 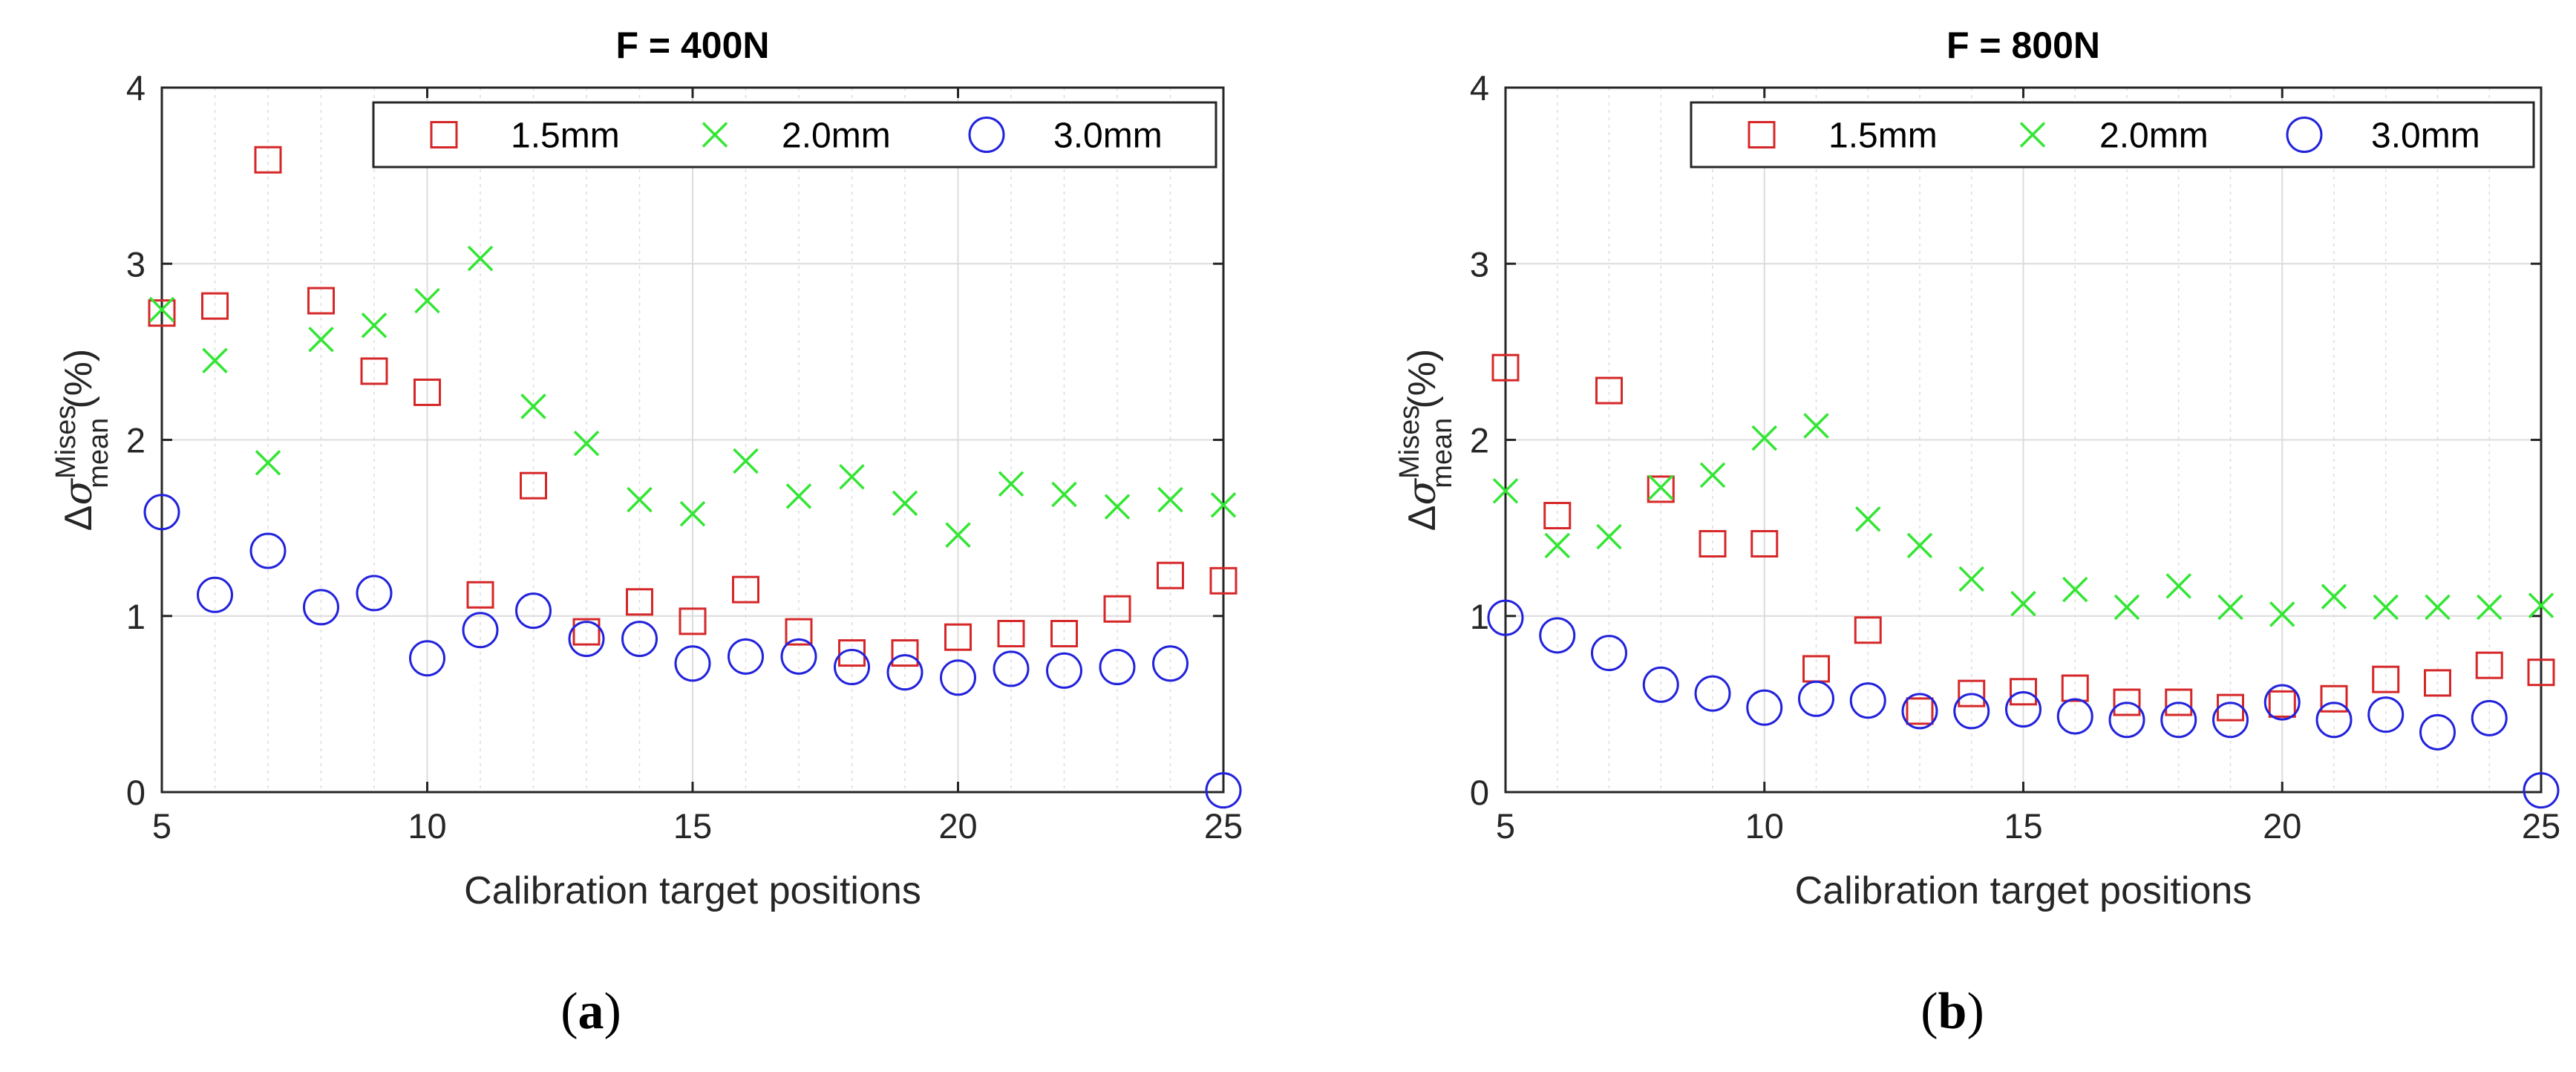 I want to click on caption-close: ), so click(x=1976, y=1011).